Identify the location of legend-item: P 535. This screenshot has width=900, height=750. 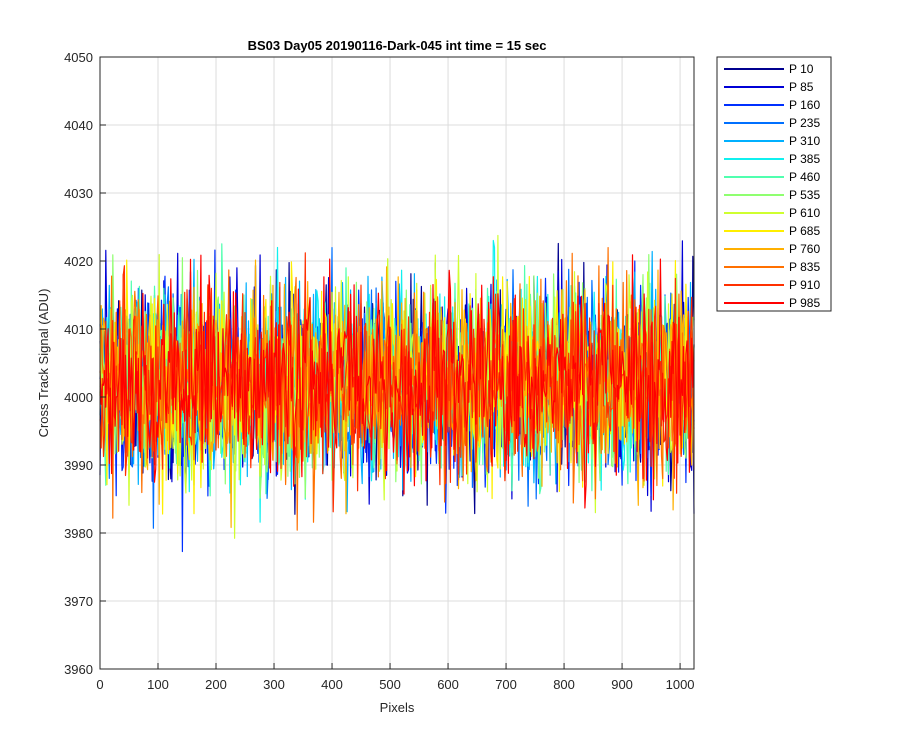
(772, 195).